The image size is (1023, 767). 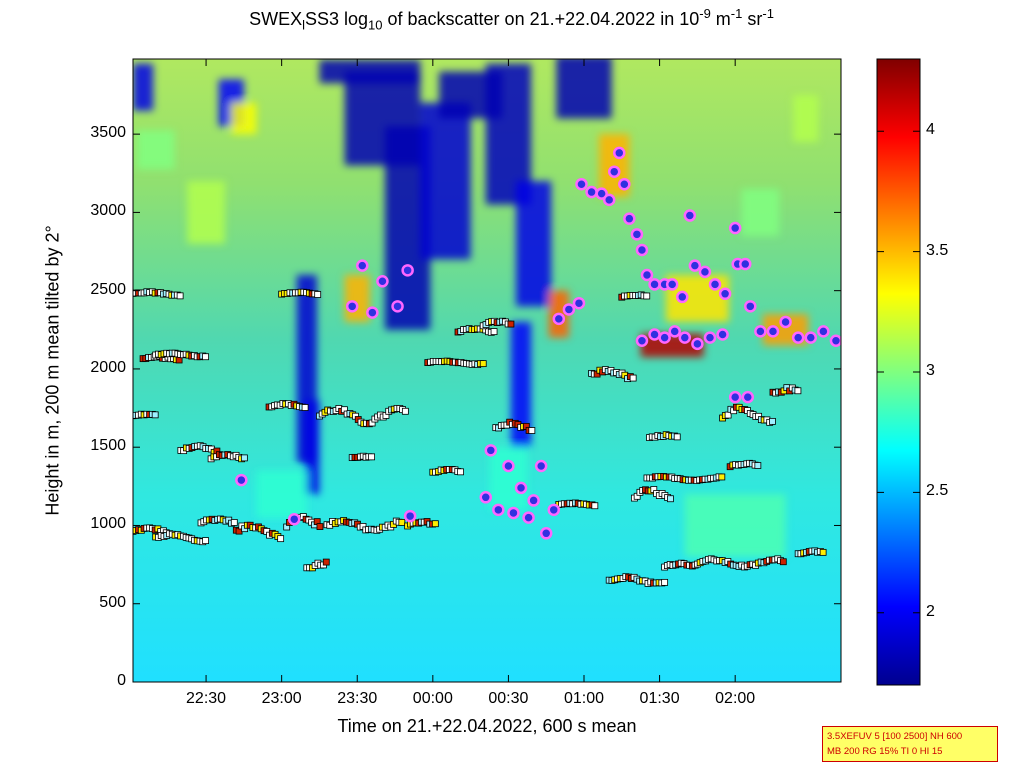 What do you see at coordinates (735, 698) in the screenshot?
I see `x-tick-label: 02:00` at bounding box center [735, 698].